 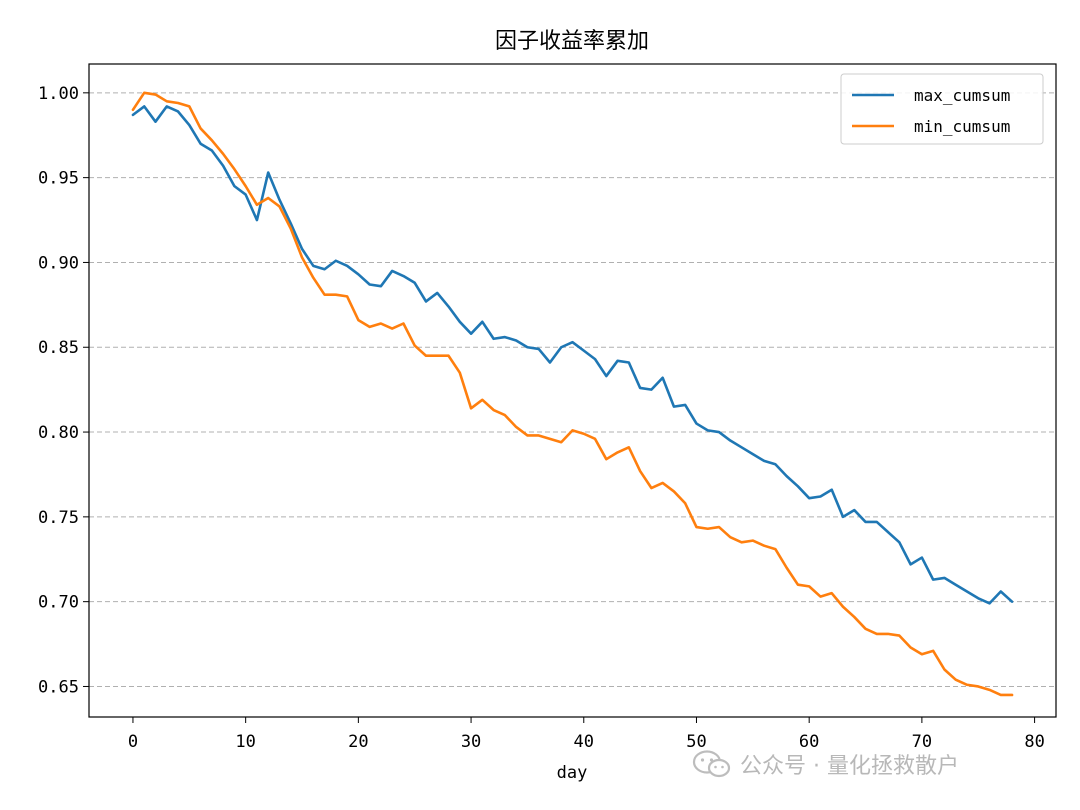 What do you see at coordinates (711, 764) in the screenshot?
I see `wechat-icon` at bounding box center [711, 764].